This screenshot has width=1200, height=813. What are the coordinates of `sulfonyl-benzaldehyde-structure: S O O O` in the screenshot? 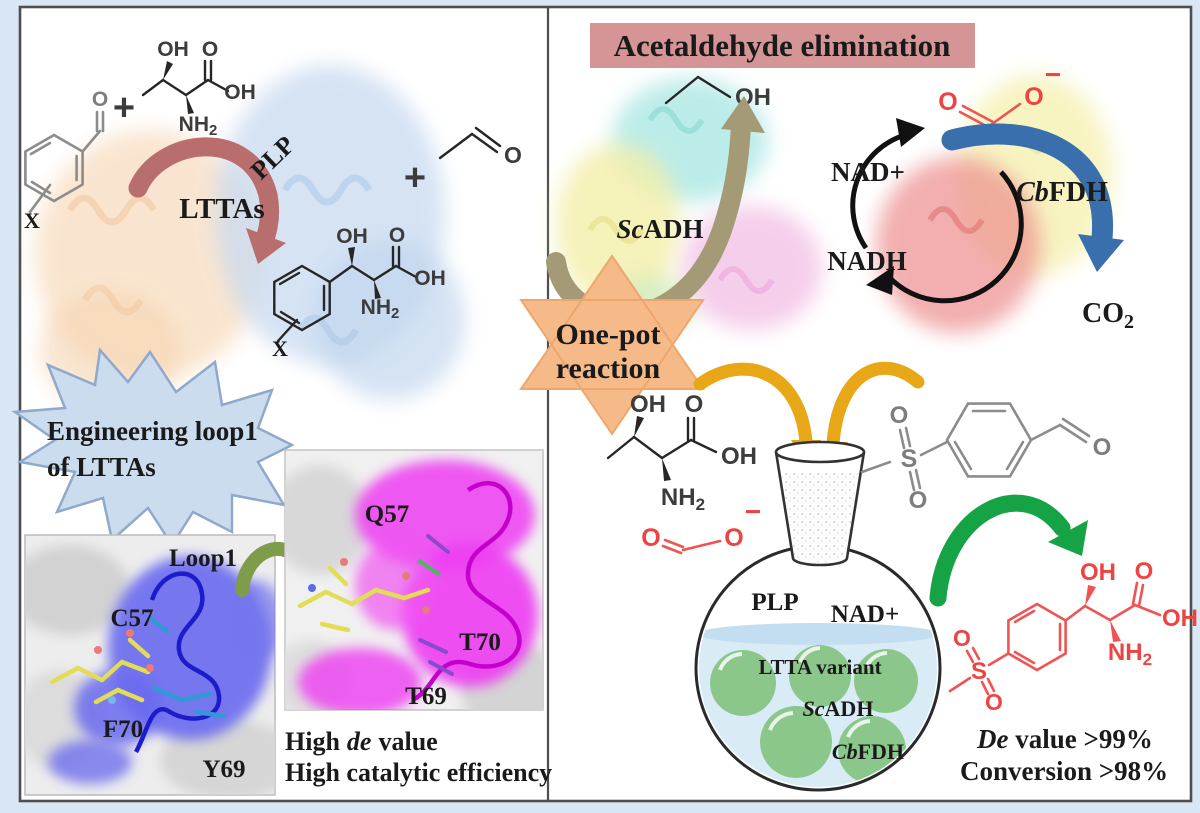 It's located at (986, 458).